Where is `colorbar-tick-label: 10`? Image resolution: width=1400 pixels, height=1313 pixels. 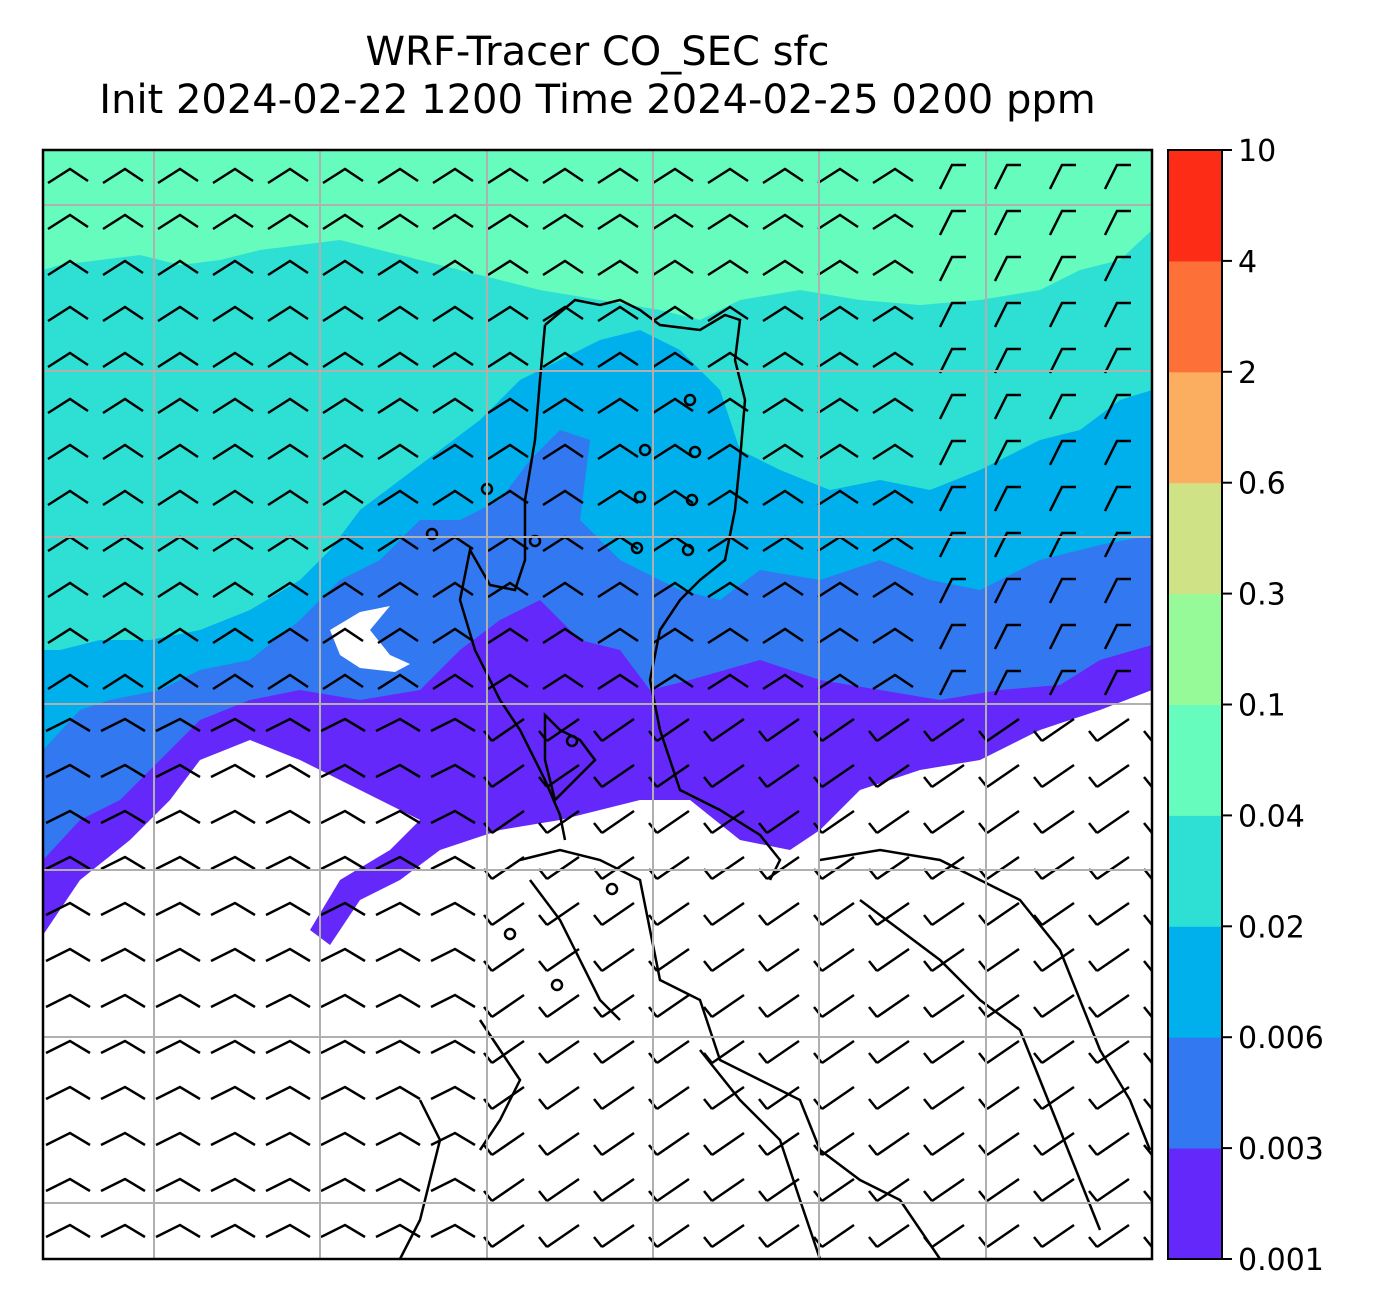
colorbar-tick-label: 10 is located at coordinates (1257, 151).